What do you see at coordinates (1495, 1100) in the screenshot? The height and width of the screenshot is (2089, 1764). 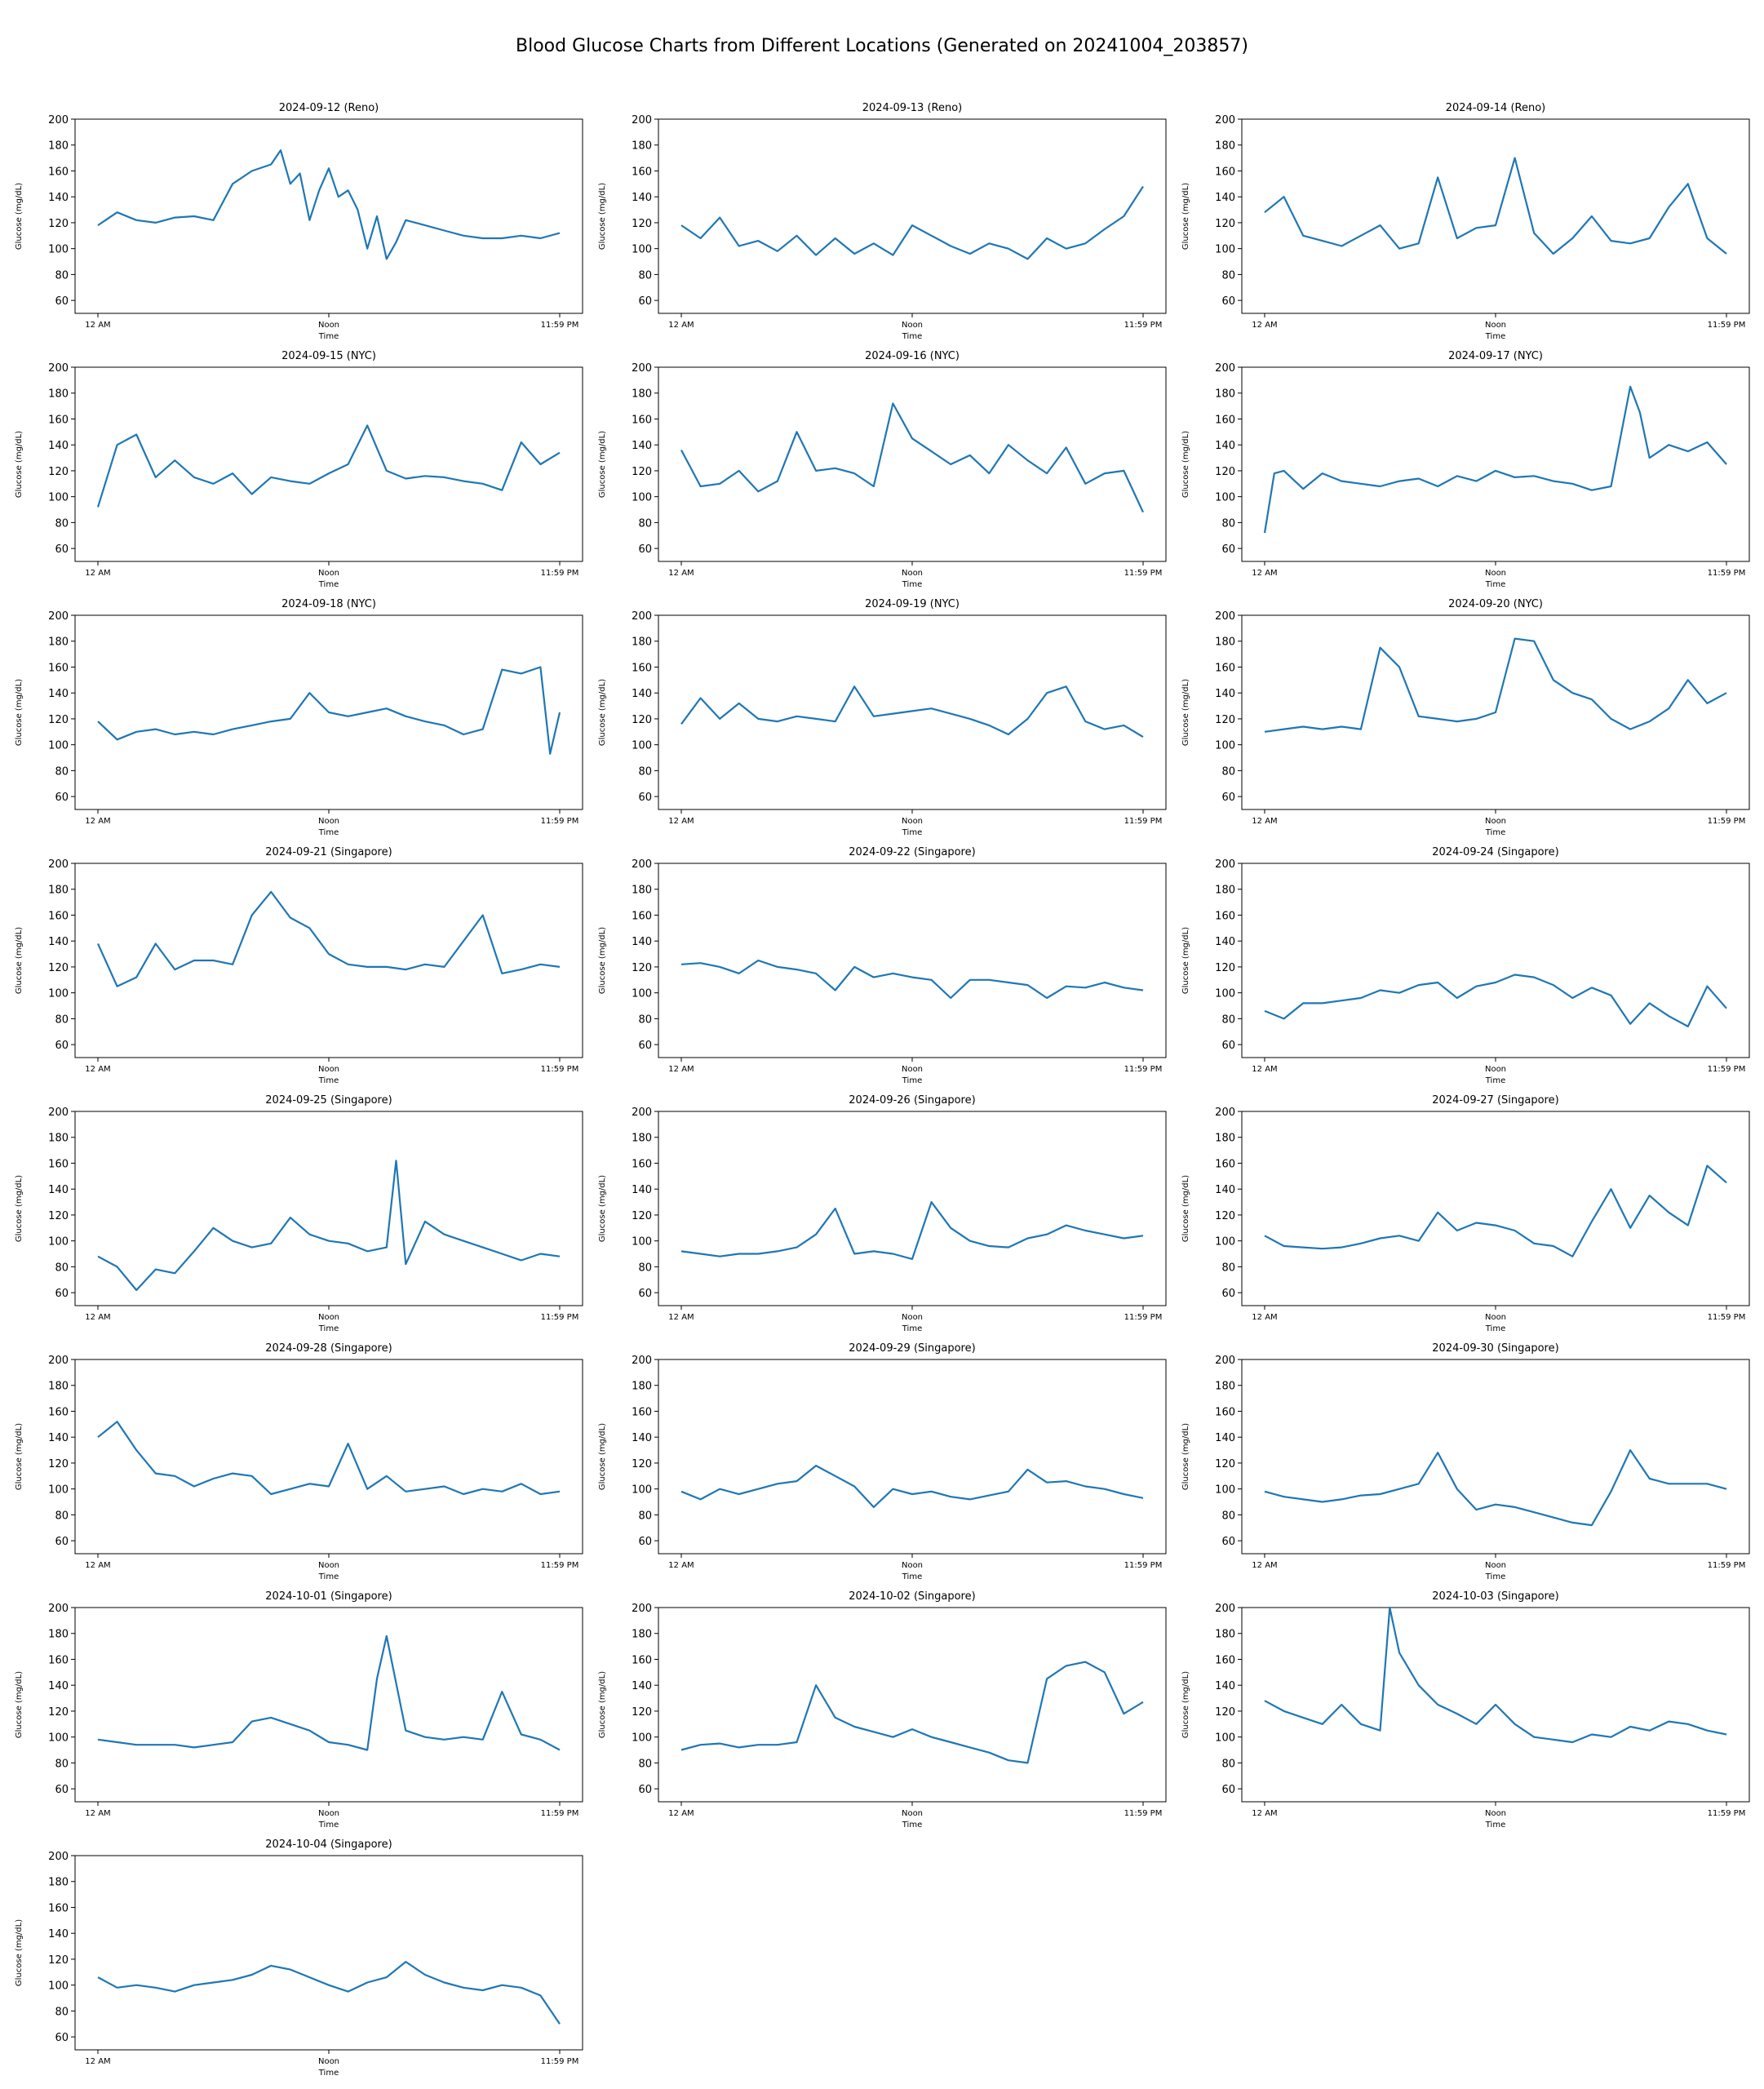 I see `chart-title: 2024-09-27 (Singapore)` at bounding box center [1495, 1100].